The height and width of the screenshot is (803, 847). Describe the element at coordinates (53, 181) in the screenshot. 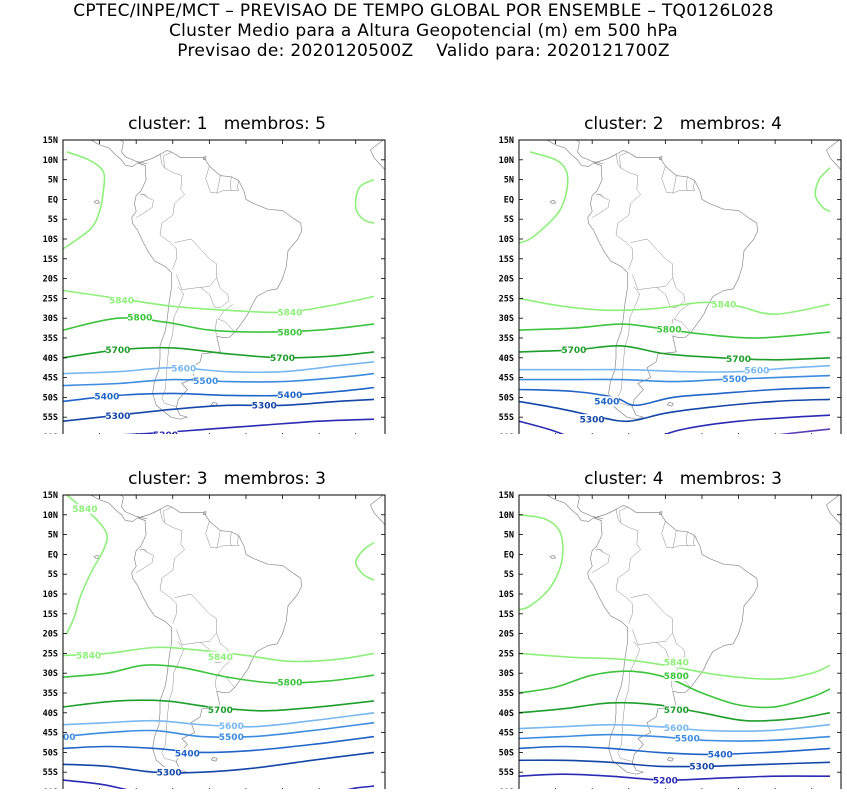

I see `lat-label: 5N` at that location.